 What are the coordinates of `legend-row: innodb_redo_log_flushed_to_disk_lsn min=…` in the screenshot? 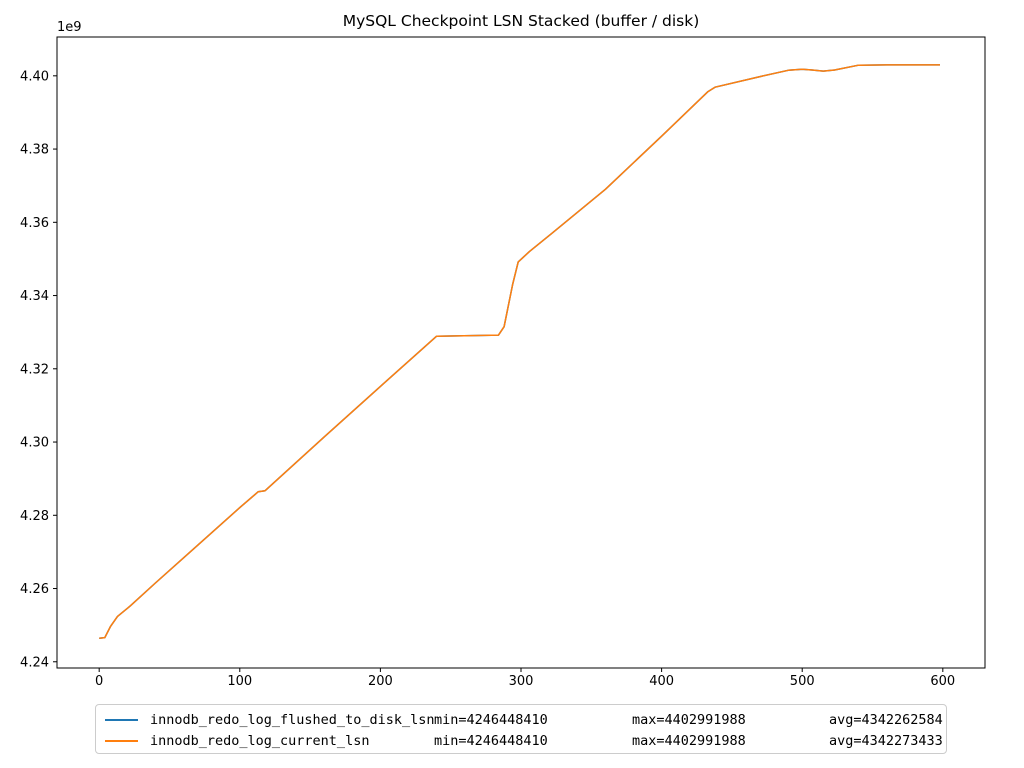 It's located at (521, 719).